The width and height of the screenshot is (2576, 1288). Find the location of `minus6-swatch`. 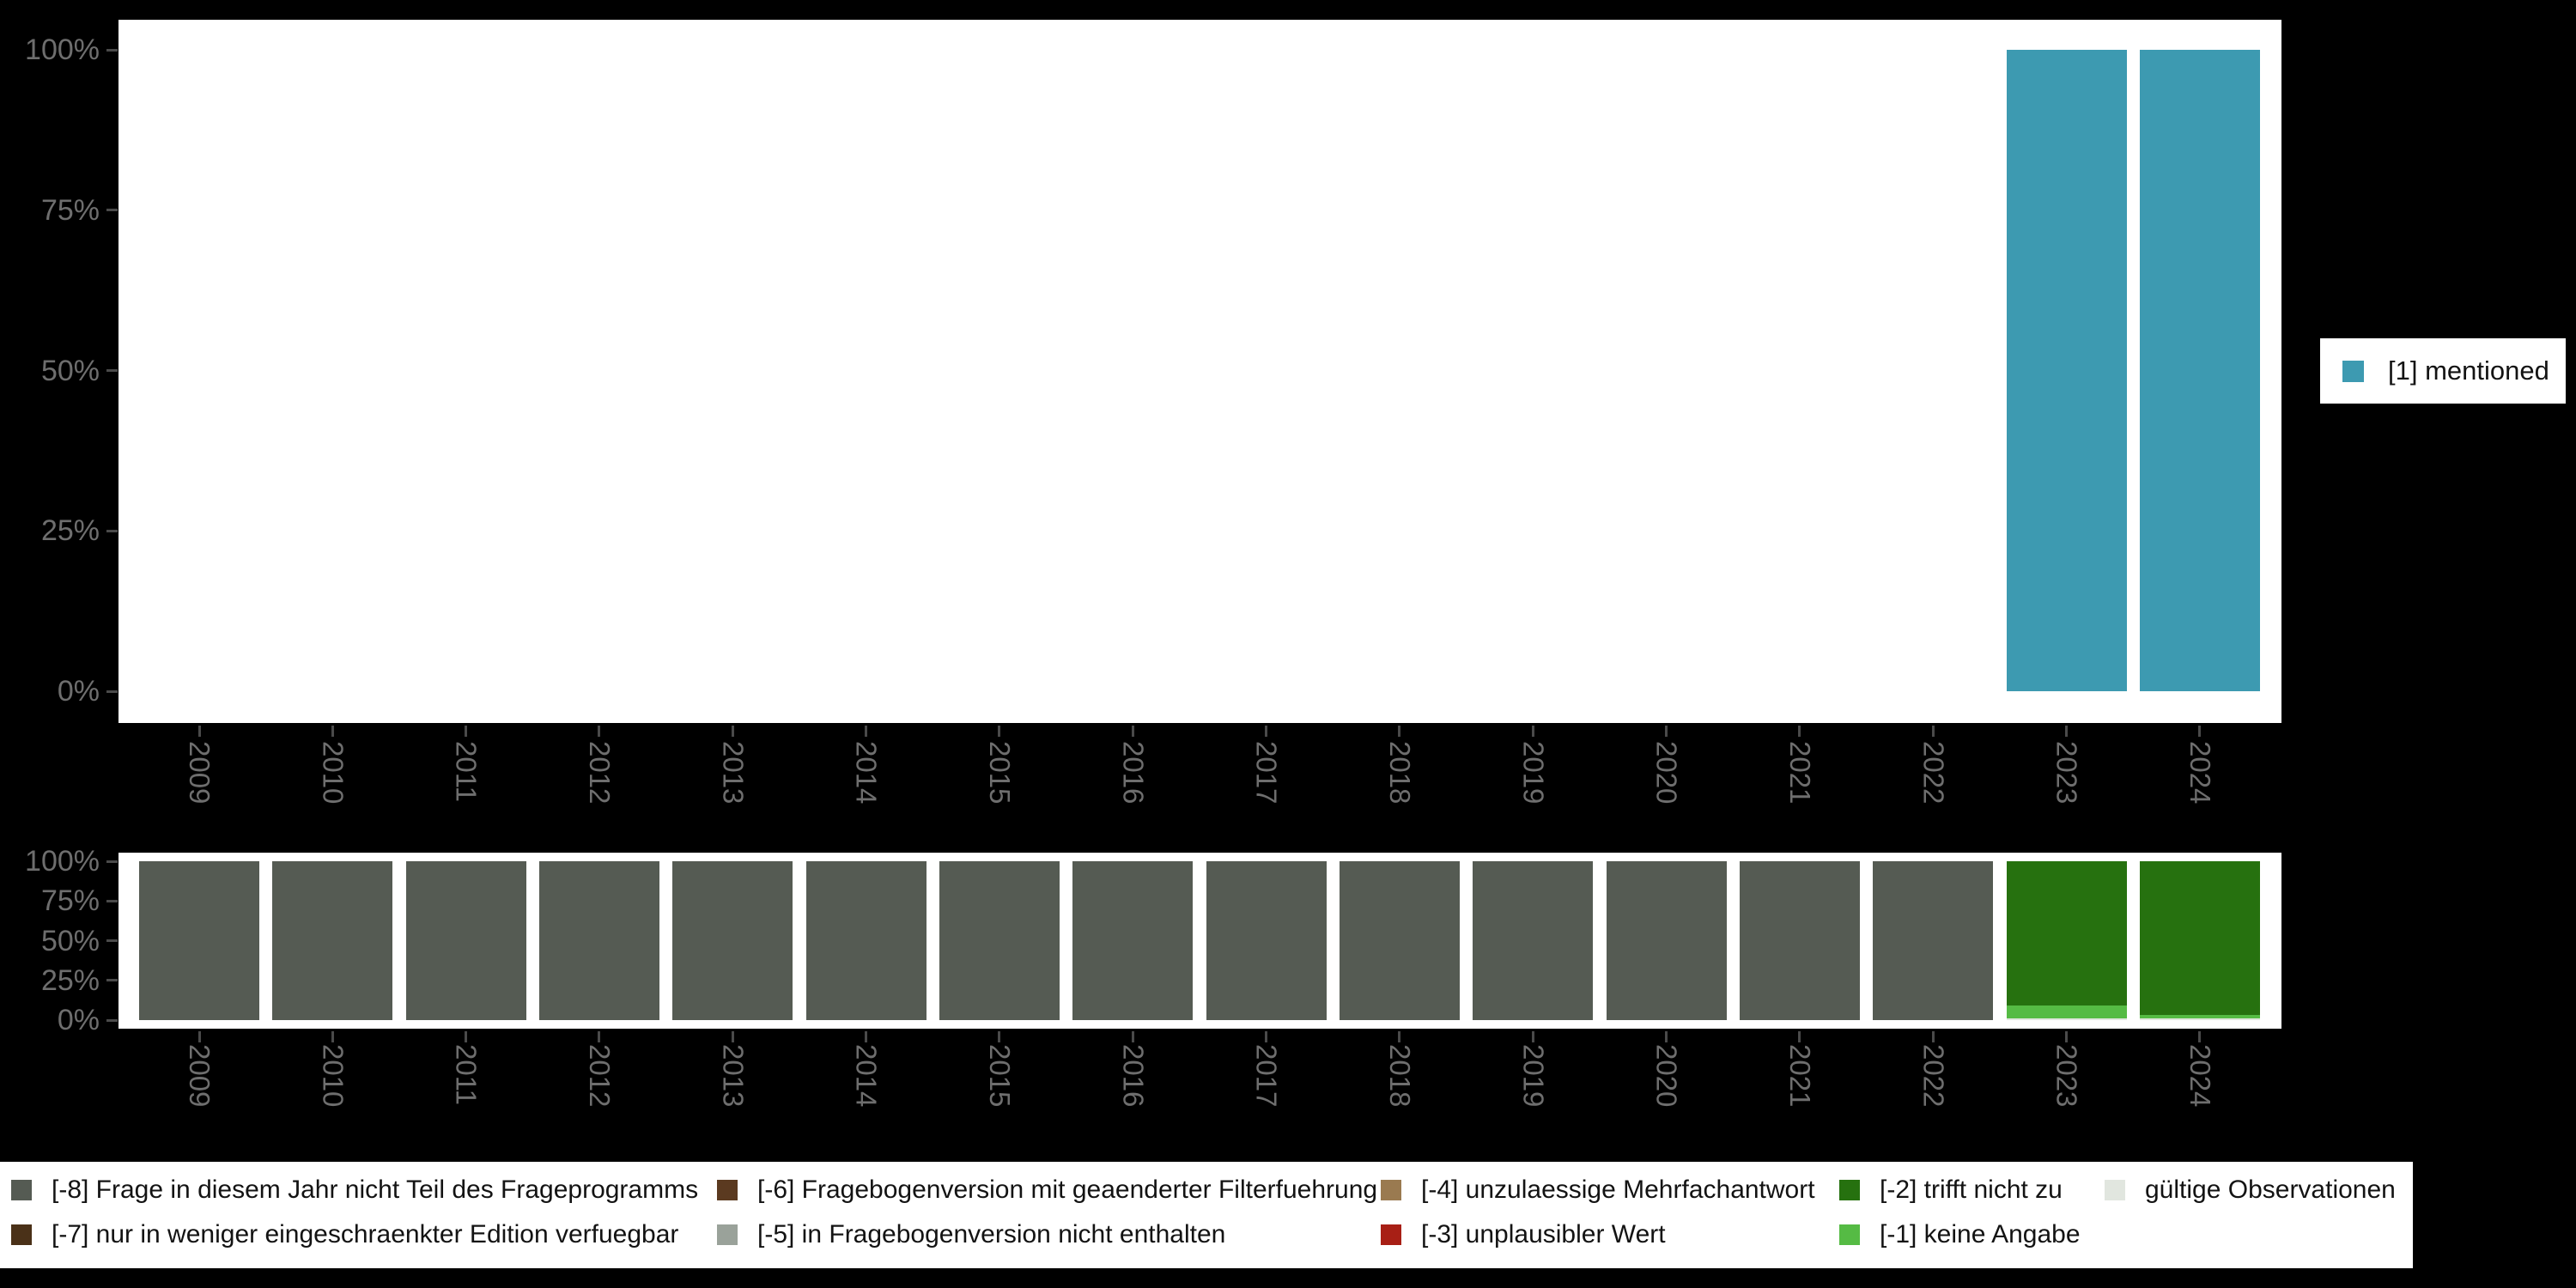

minus6-swatch is located at coordinates (727, 1190).